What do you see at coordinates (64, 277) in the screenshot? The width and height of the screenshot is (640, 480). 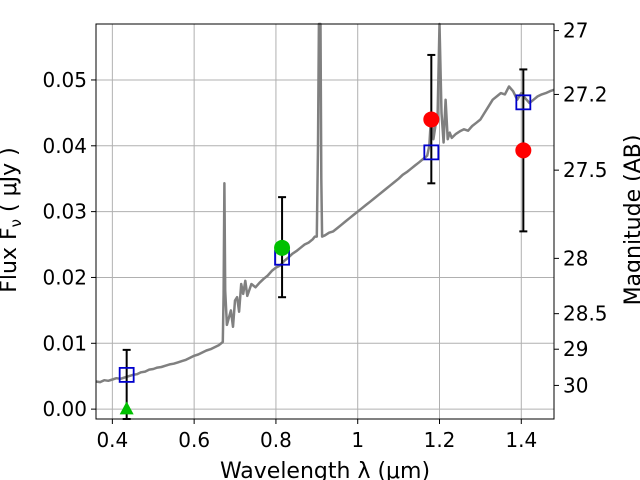 I see `y-tick-label: 0.02` at bounding box center [64, 277].